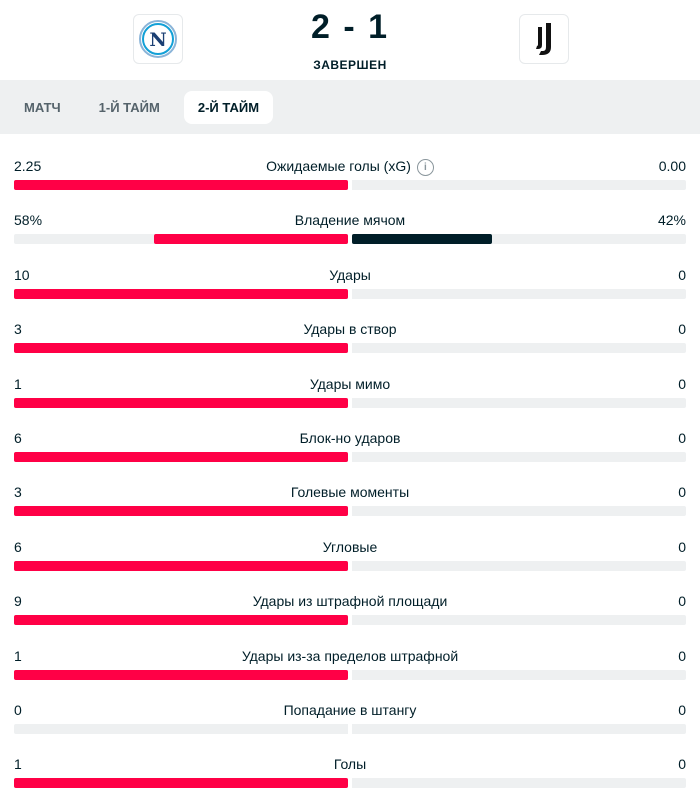  Describe the element at coordinates (350, 725) in the screenshot. I see `stat-row: 0 Попадание в штангу 0` at that location.